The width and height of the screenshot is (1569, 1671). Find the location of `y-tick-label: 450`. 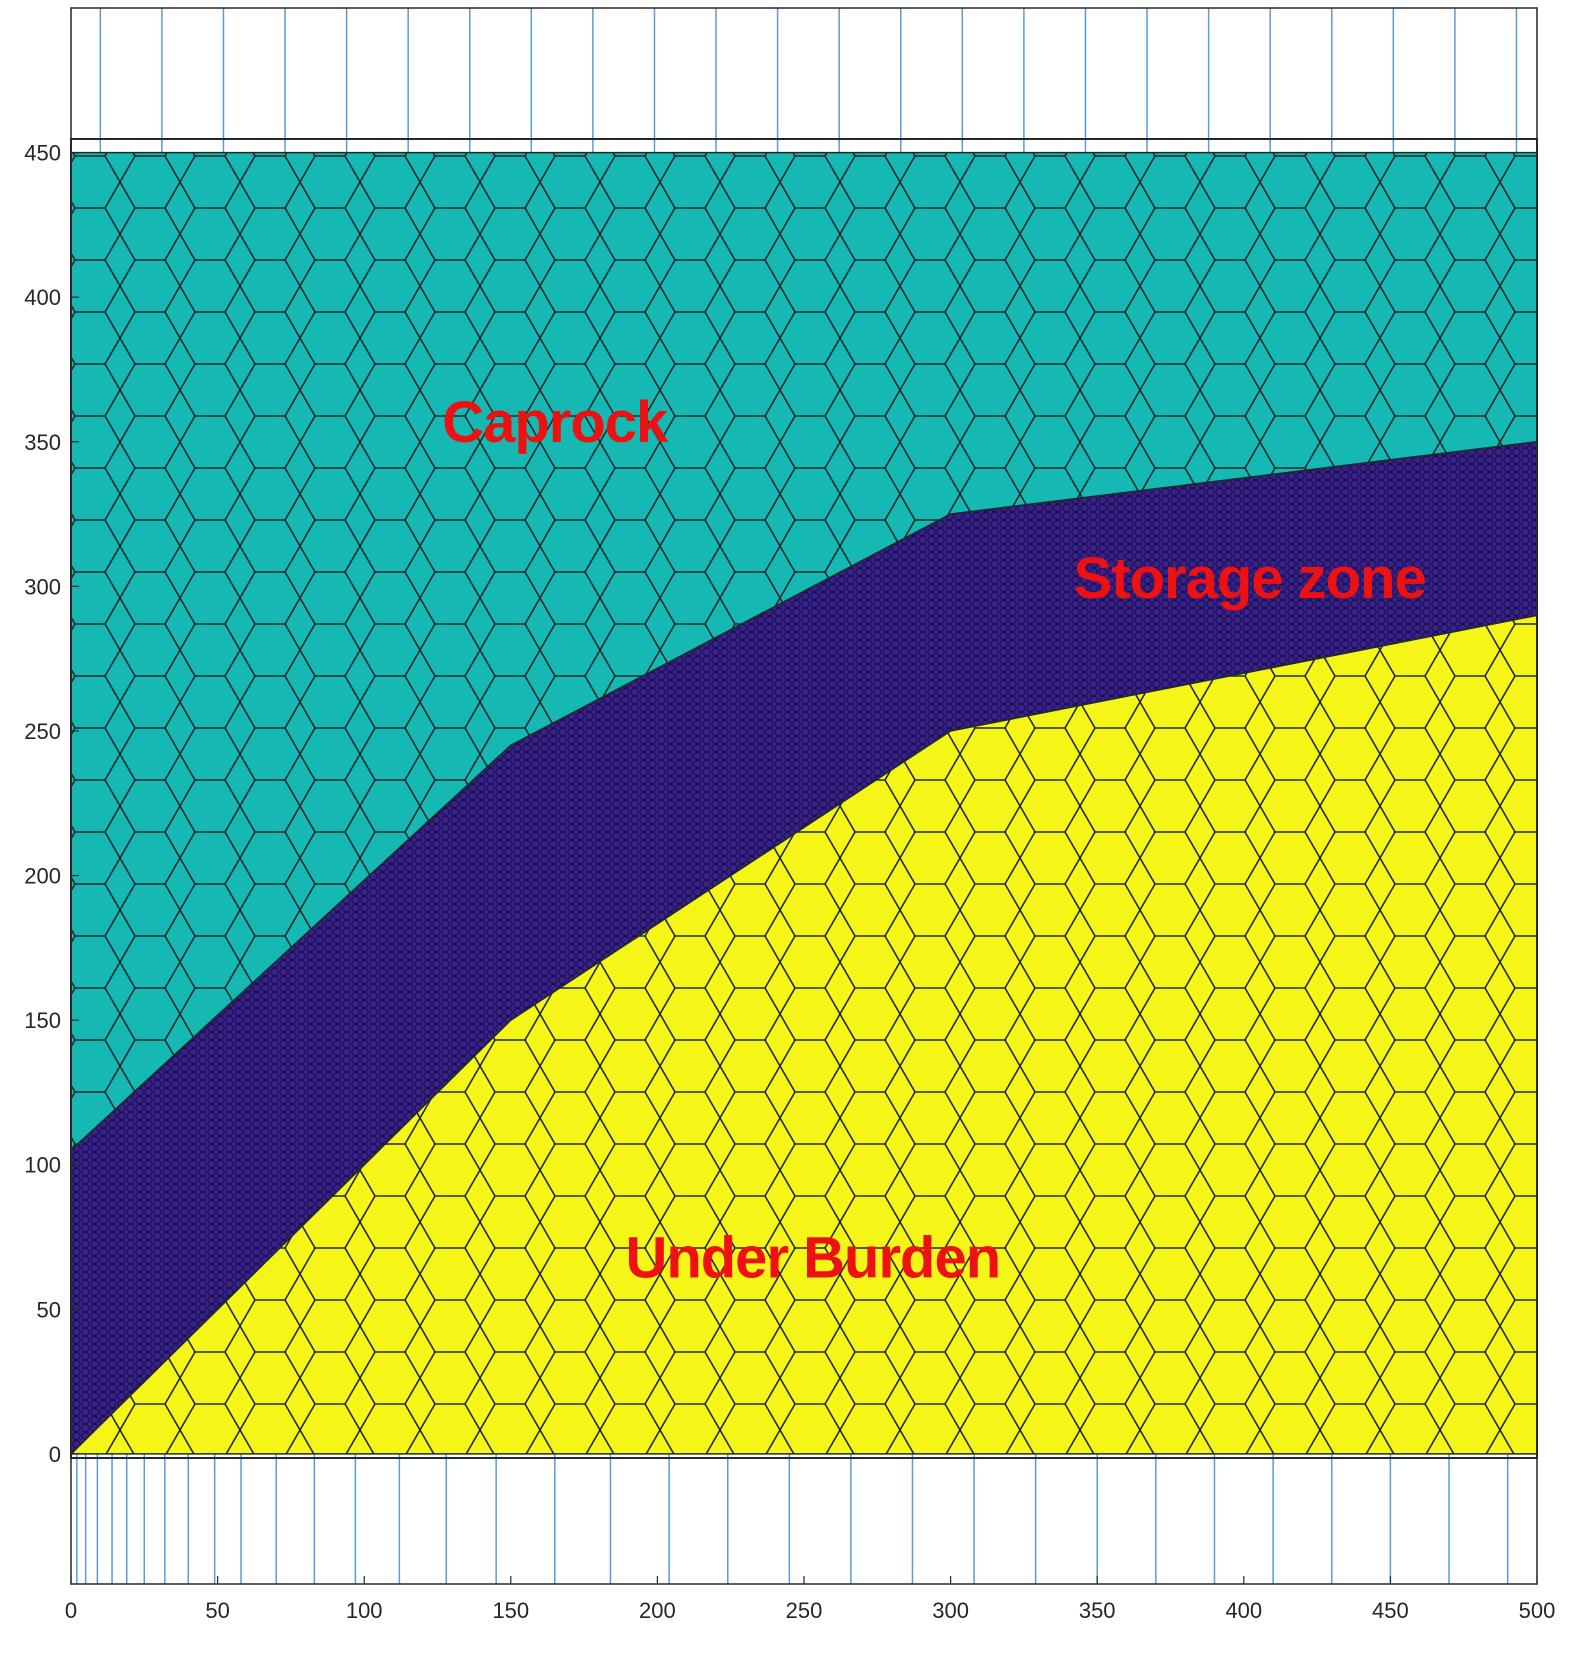

y-tick-label: 450 is located at coordinates (42, 153).